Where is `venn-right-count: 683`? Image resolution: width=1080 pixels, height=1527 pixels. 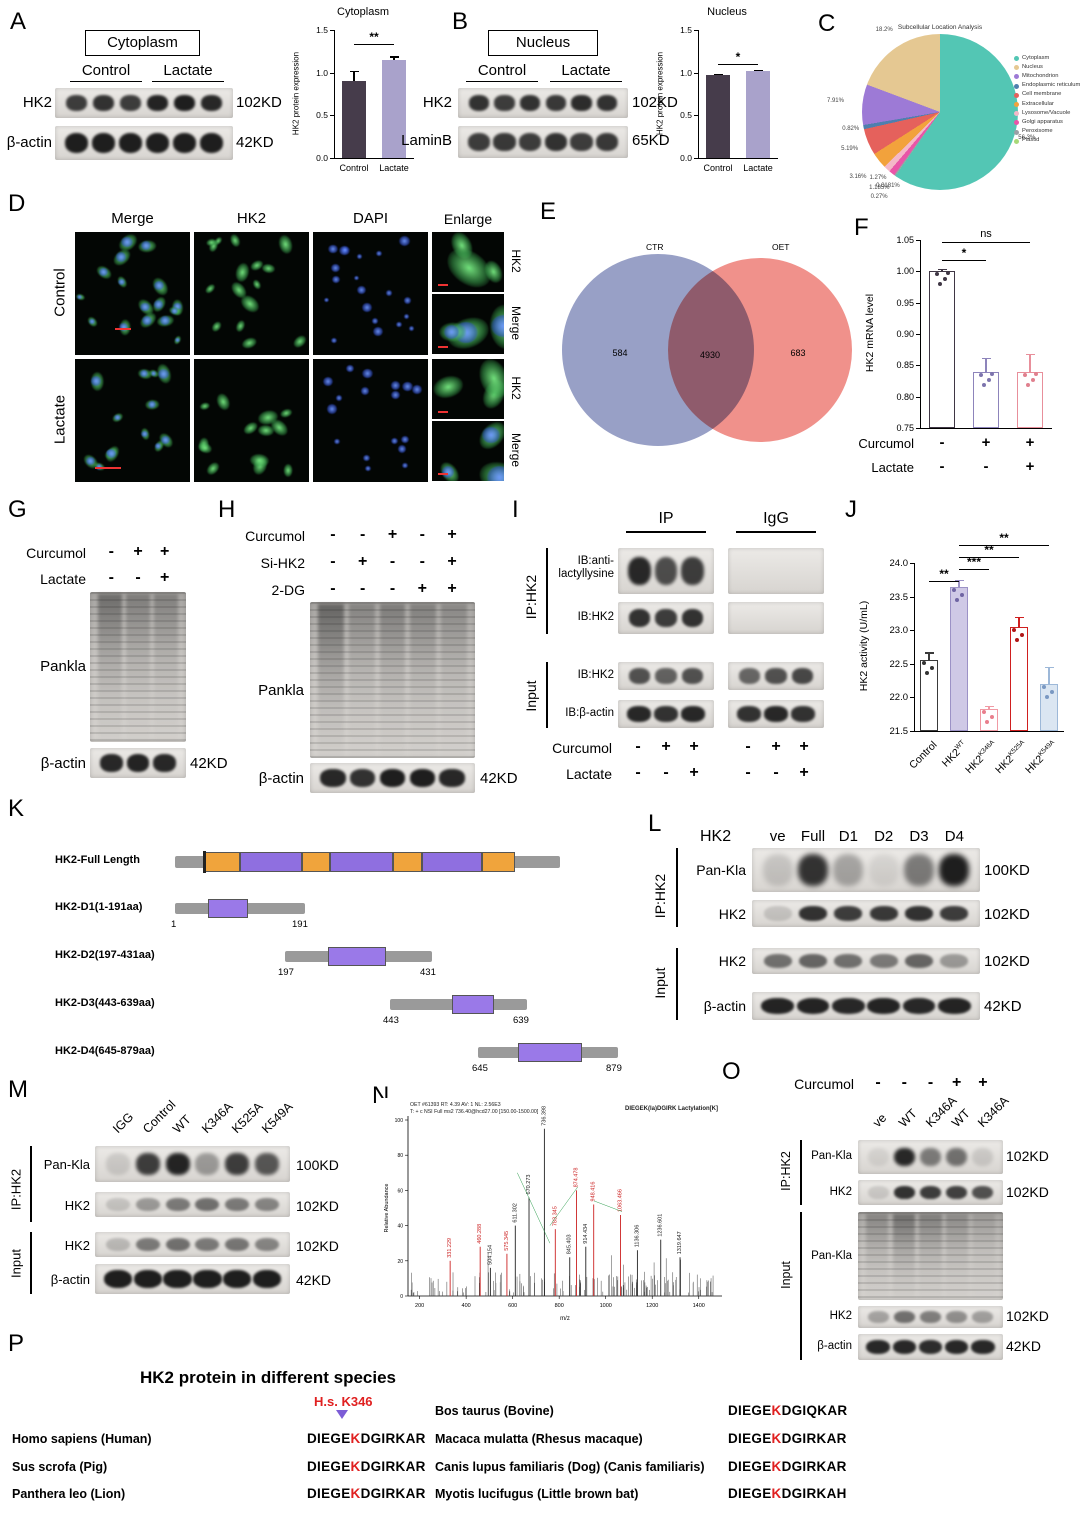 venn-right-count: 683 is located at coordinates (798, 353).